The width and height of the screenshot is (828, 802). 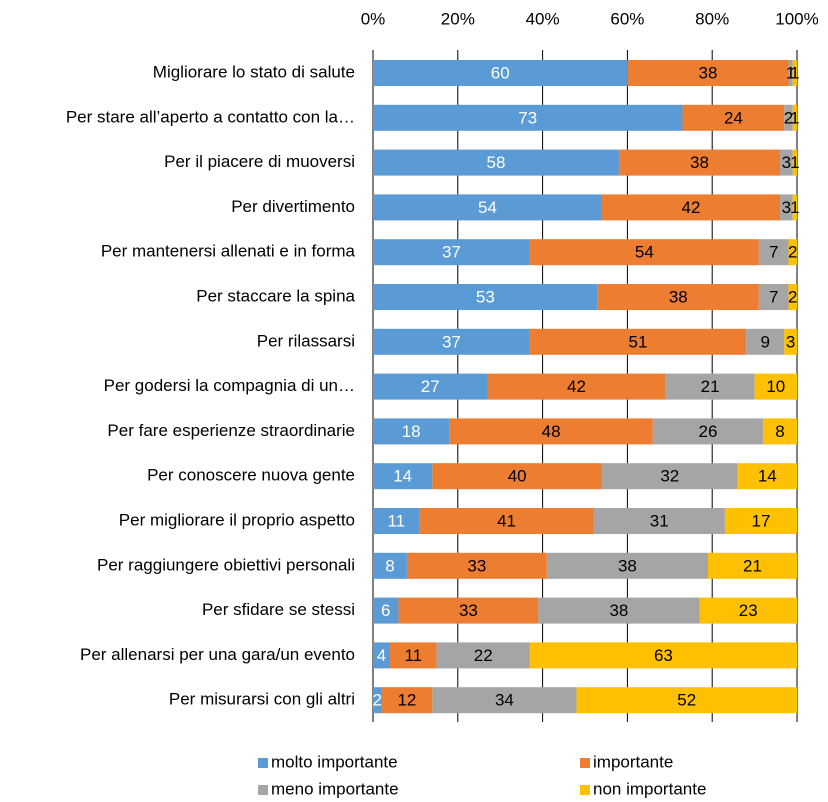 I want to click on data-label: 18, so click(x=411, y=431).